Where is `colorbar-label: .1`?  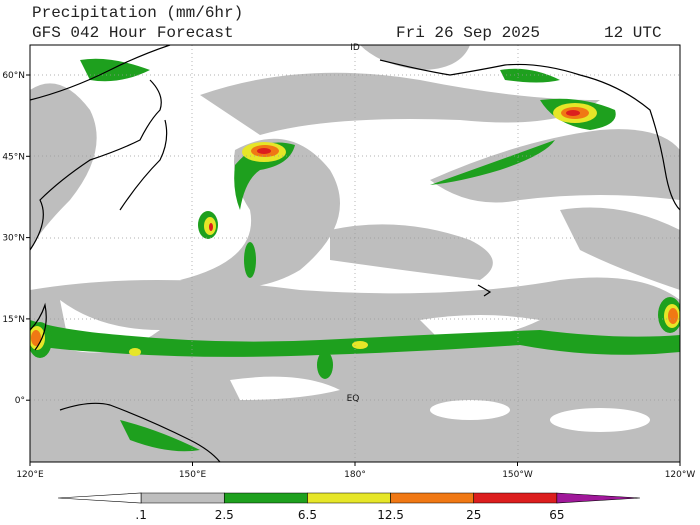
colorbar-label: .1 is located at coordinates (140, 515).